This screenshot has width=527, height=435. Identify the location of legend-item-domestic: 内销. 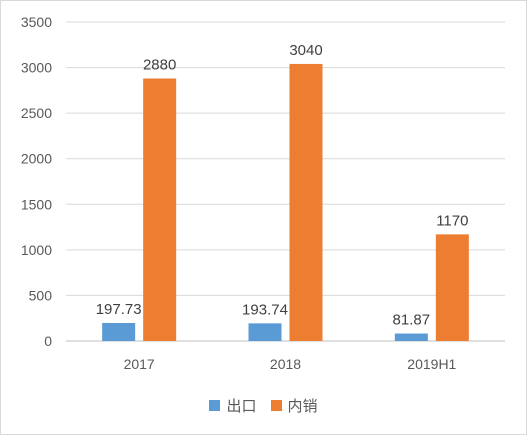
(294, 405).